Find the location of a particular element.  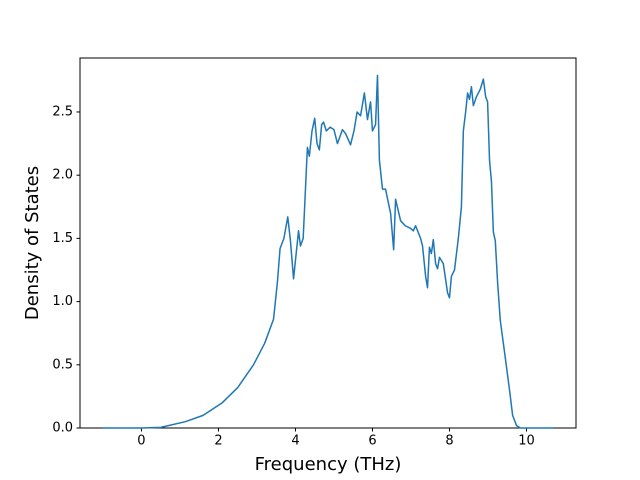

y-tick-label: 2.5 is located at coordinates (62, 111).